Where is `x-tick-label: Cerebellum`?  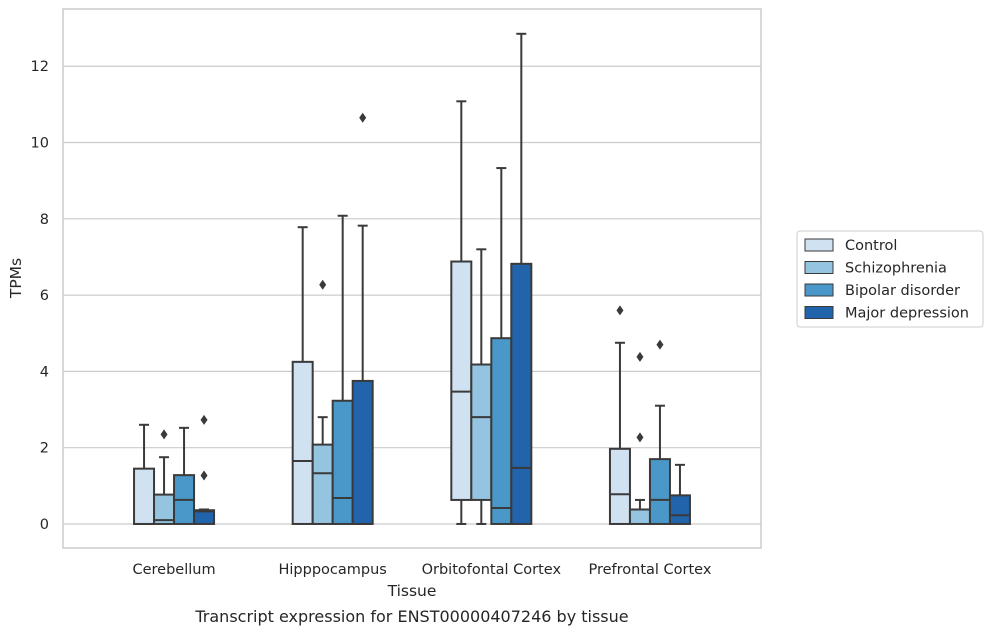 x-tick-label: Cerebellum is located at coordinates (173, 570).